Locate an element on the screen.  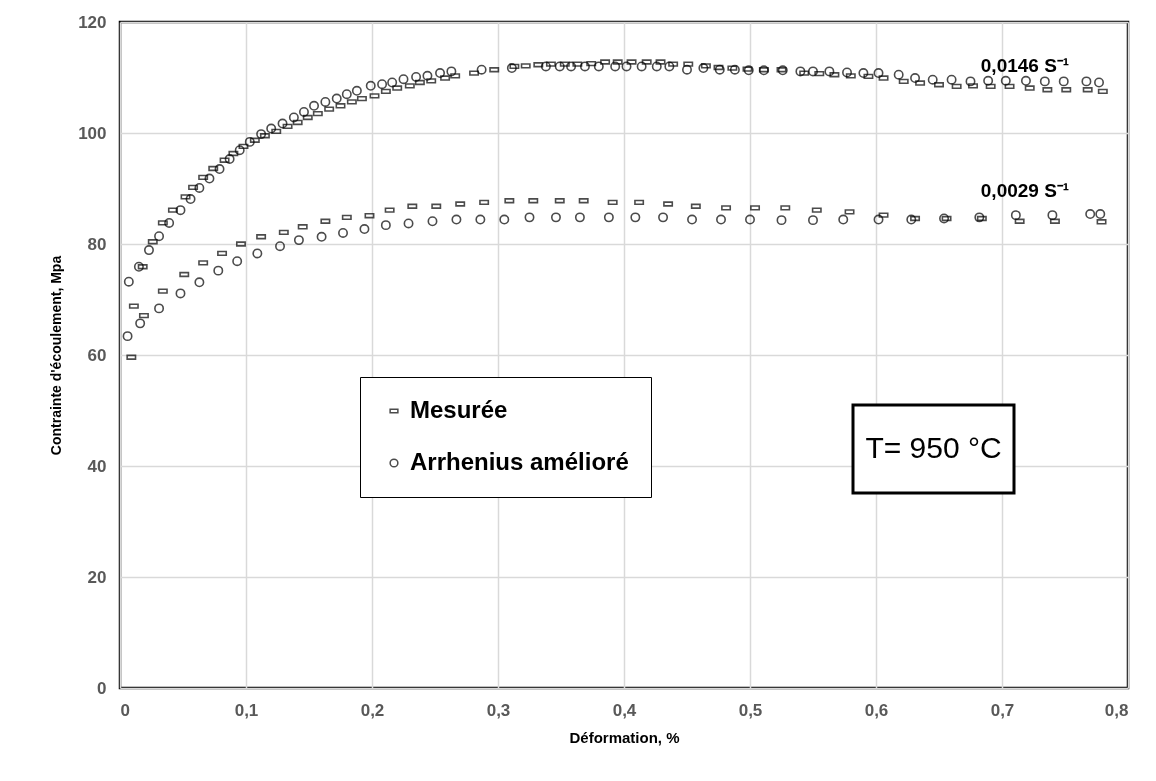
x-tick-label: 0,7 is located at coordinates (1002, 710).